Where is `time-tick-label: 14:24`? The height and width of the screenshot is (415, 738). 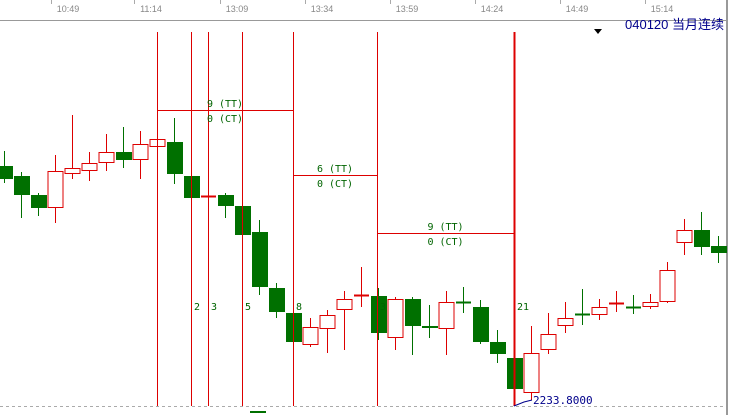
time-tick-label: 14:24 is located at coordinates (492, 9).